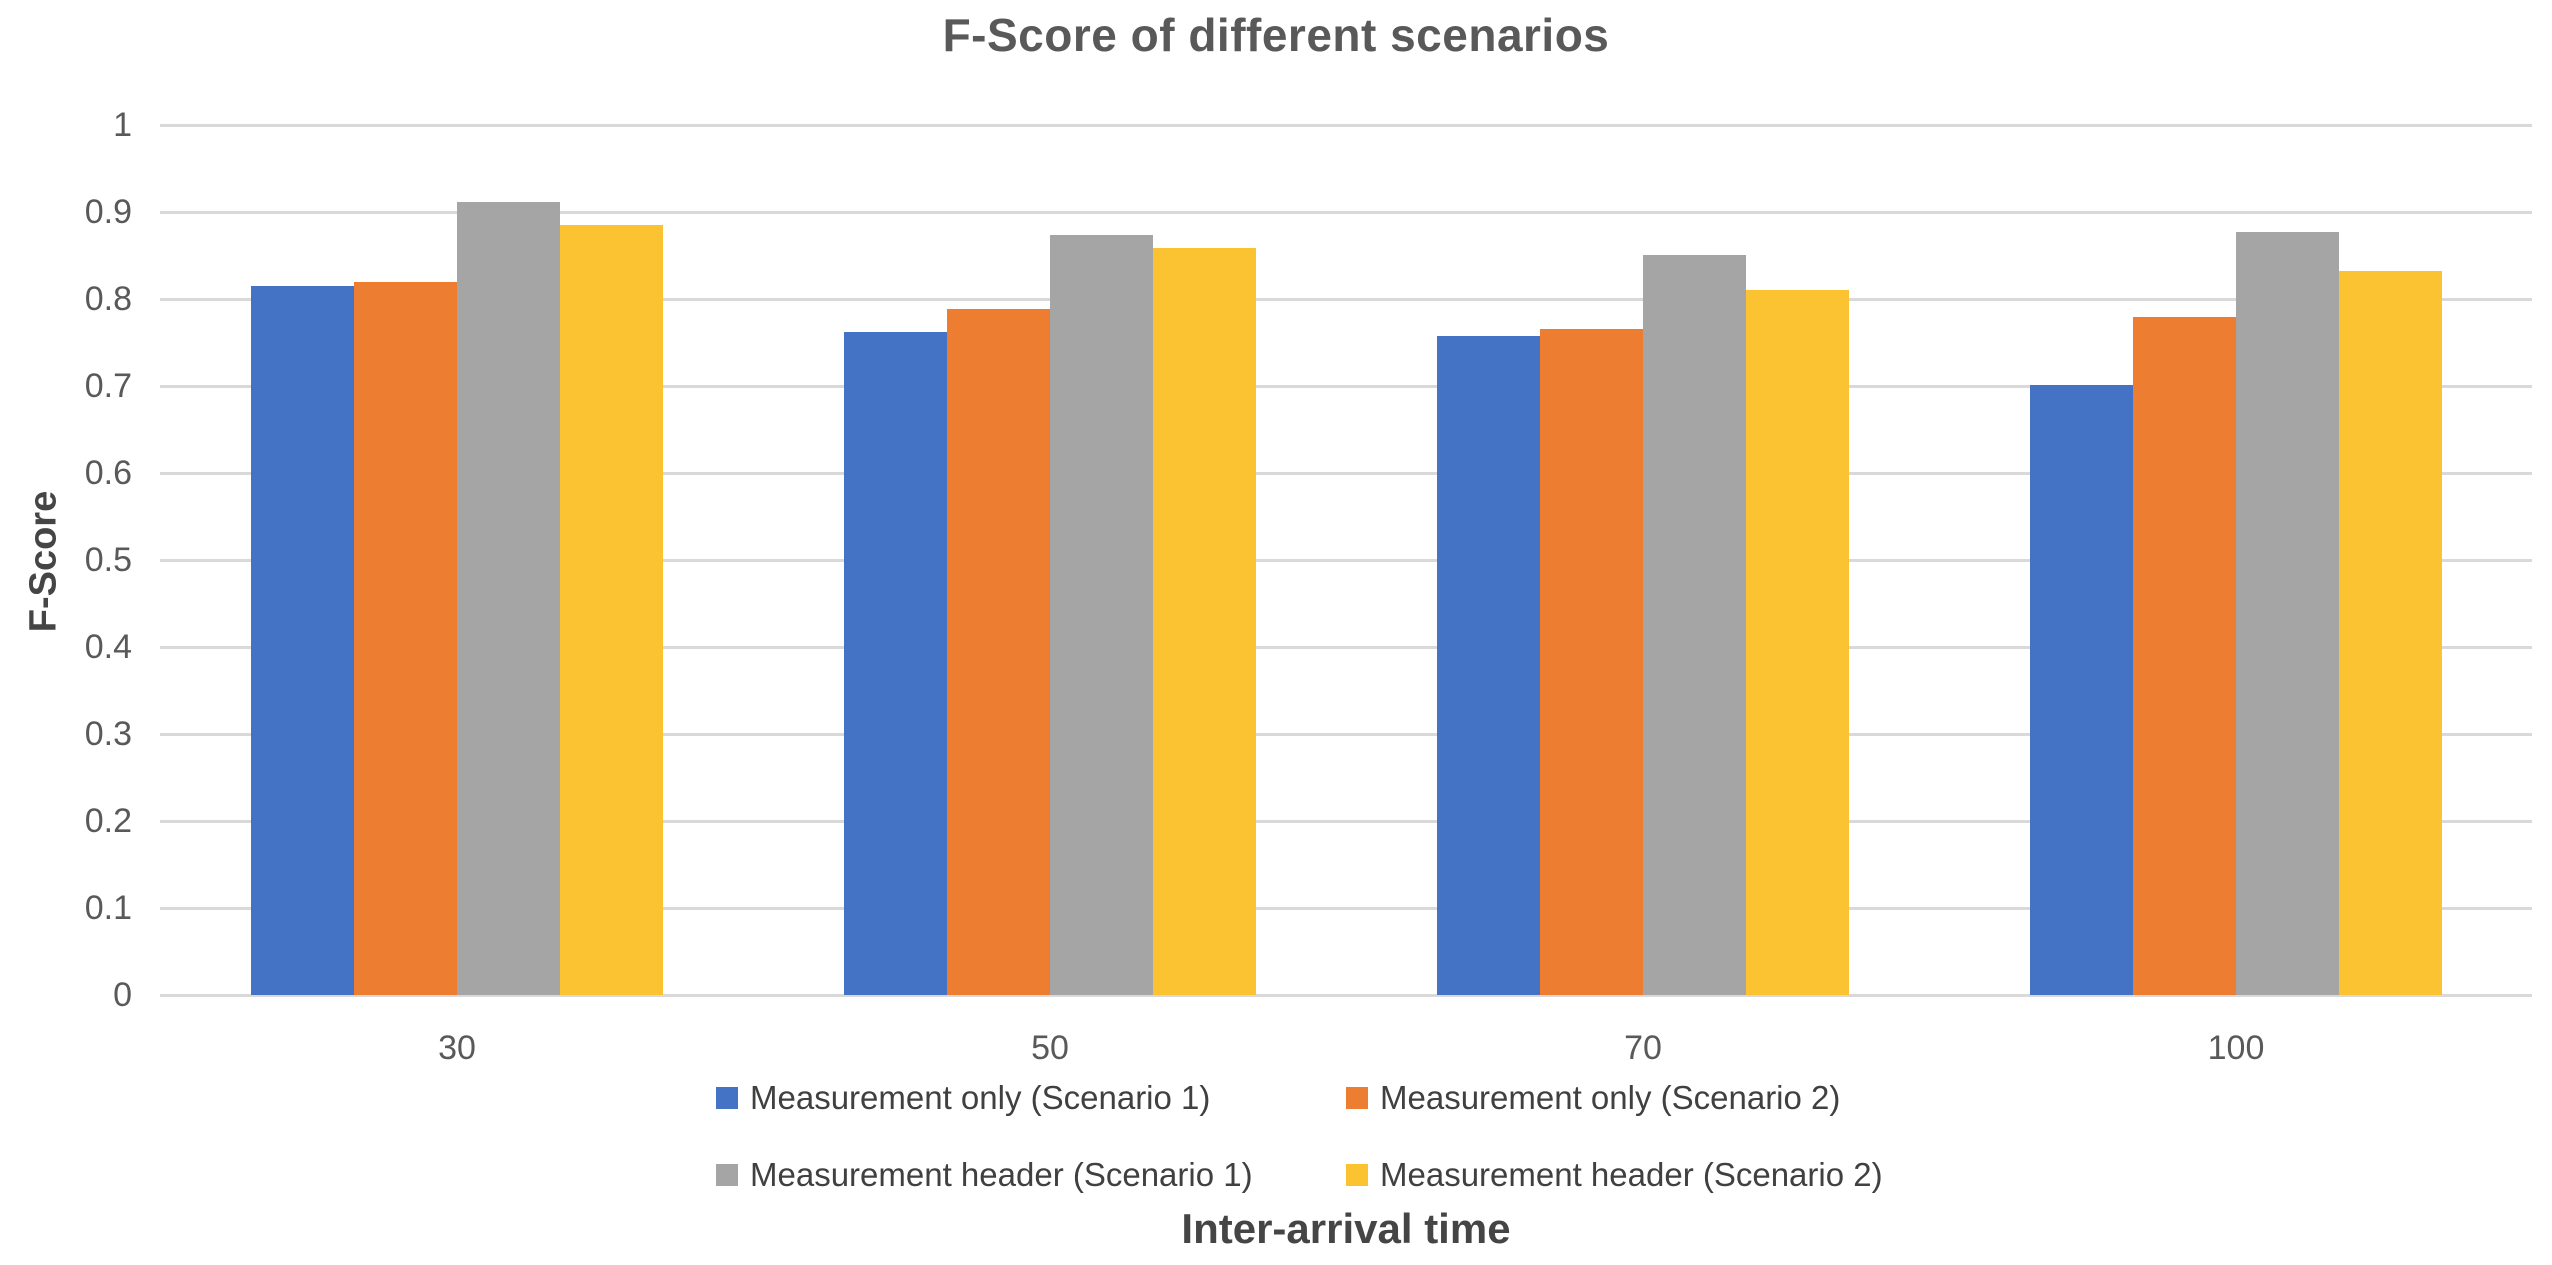 The height and width of the screenshot is (1265, 2552). I want to click on legend-item: Measurement header (Scenario 2), so click(1614, 1175).